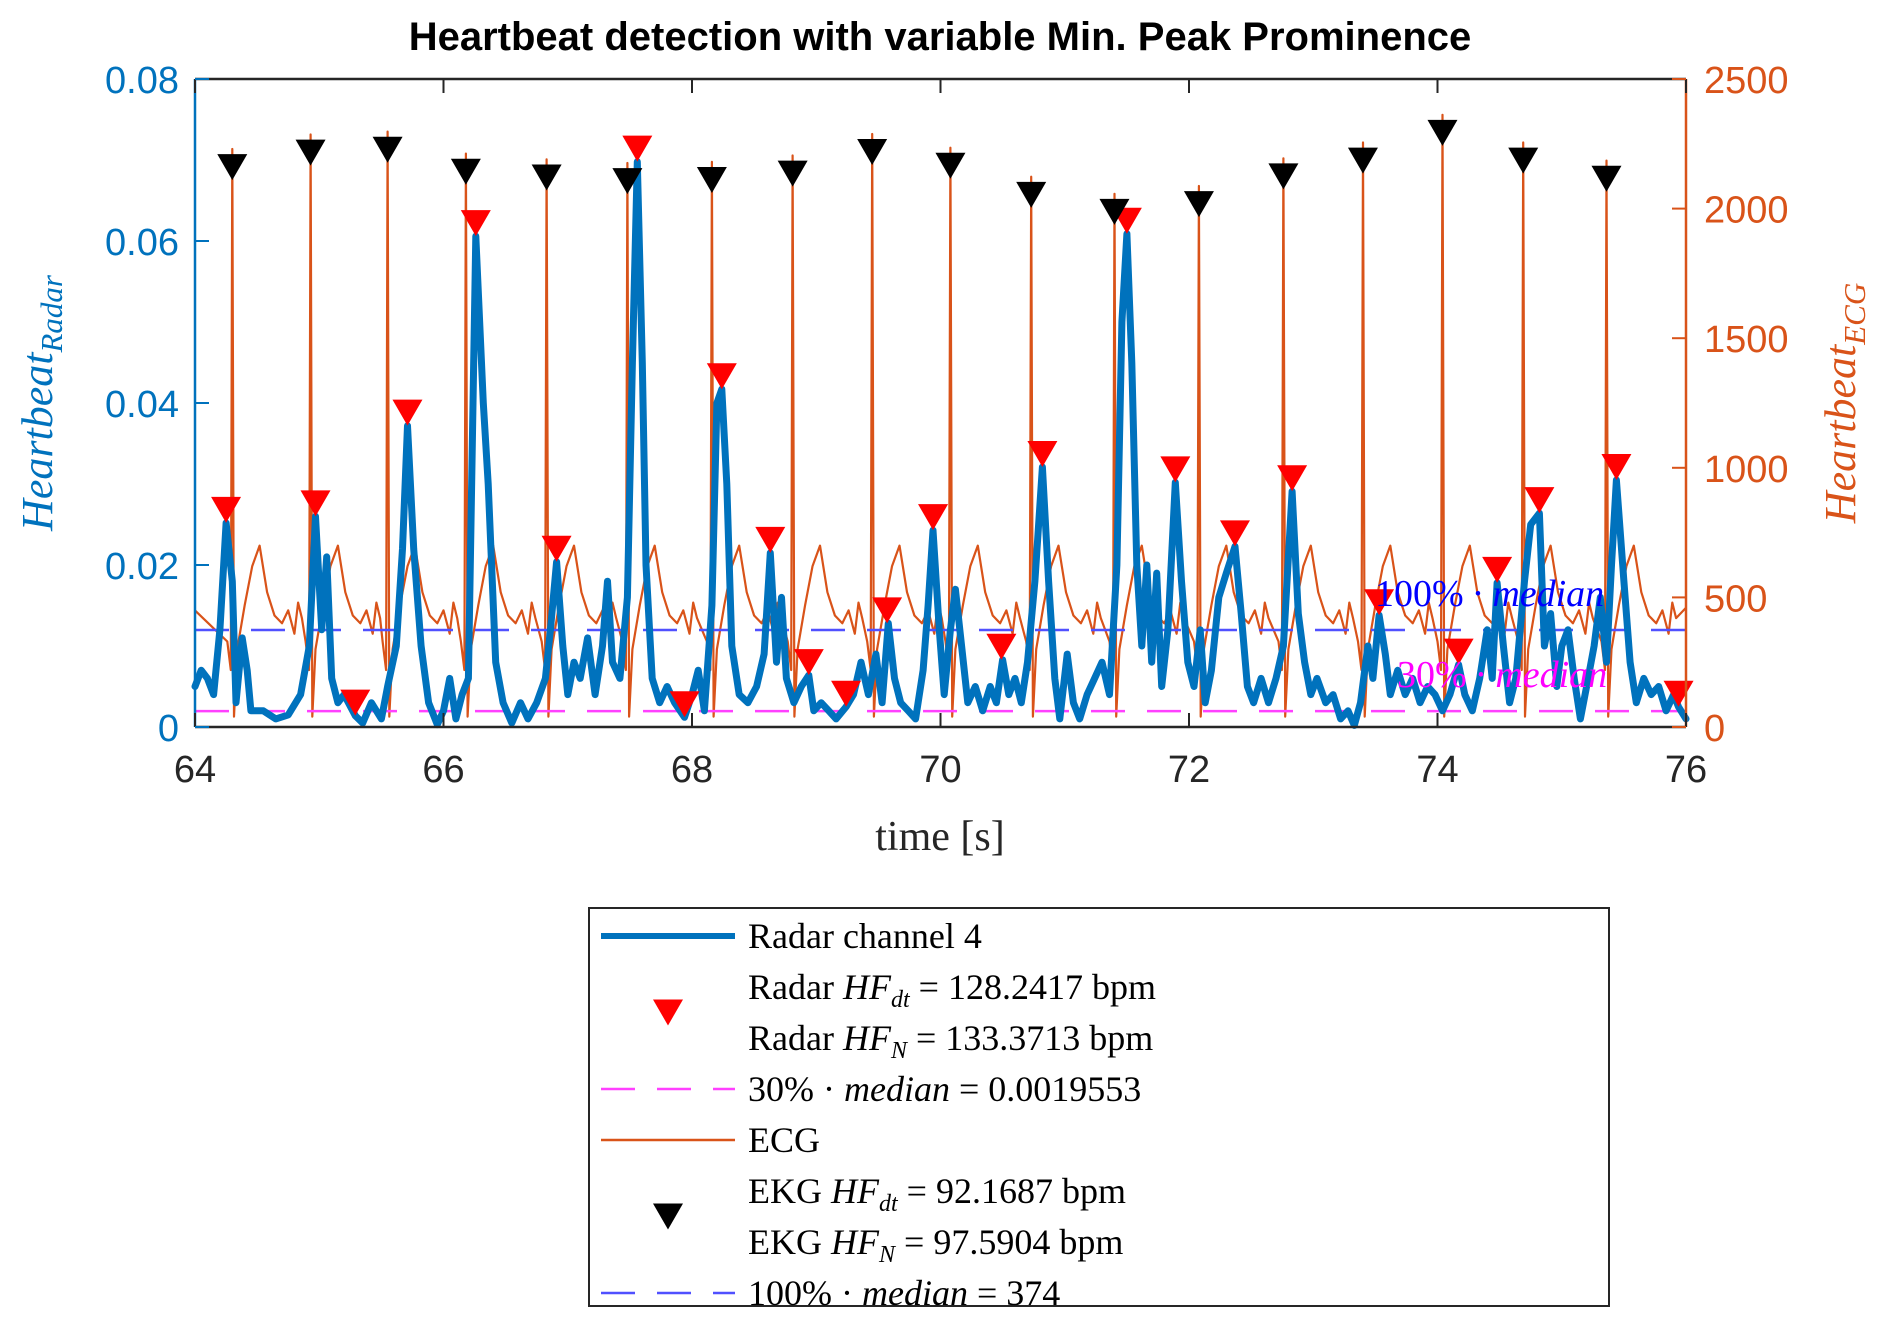 This screenshot has height=1336, width=1892. I want to click on legend-entry-text: Radar HFdt = 128.2417 bpm, so click(952, 990).